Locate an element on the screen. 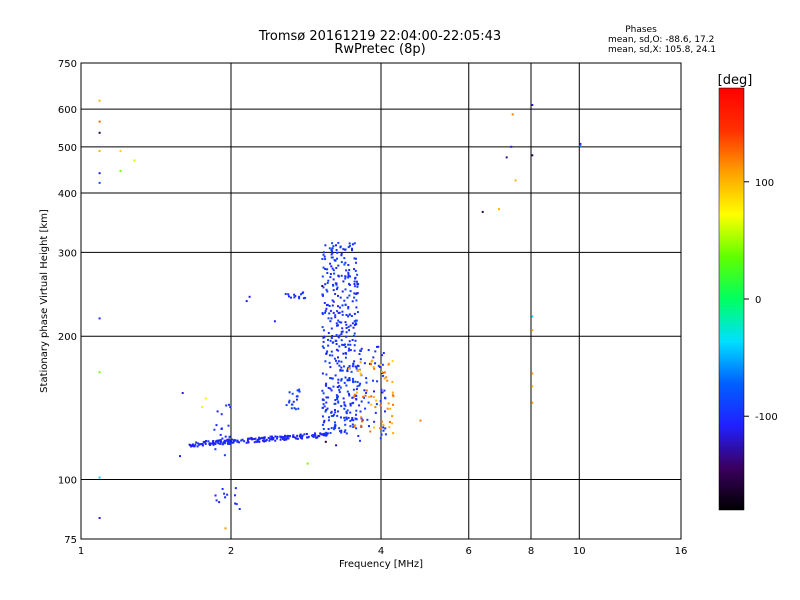 The image size is (800, 600). colorbar-tick-label: 0 is located at coordinates (758, 300).